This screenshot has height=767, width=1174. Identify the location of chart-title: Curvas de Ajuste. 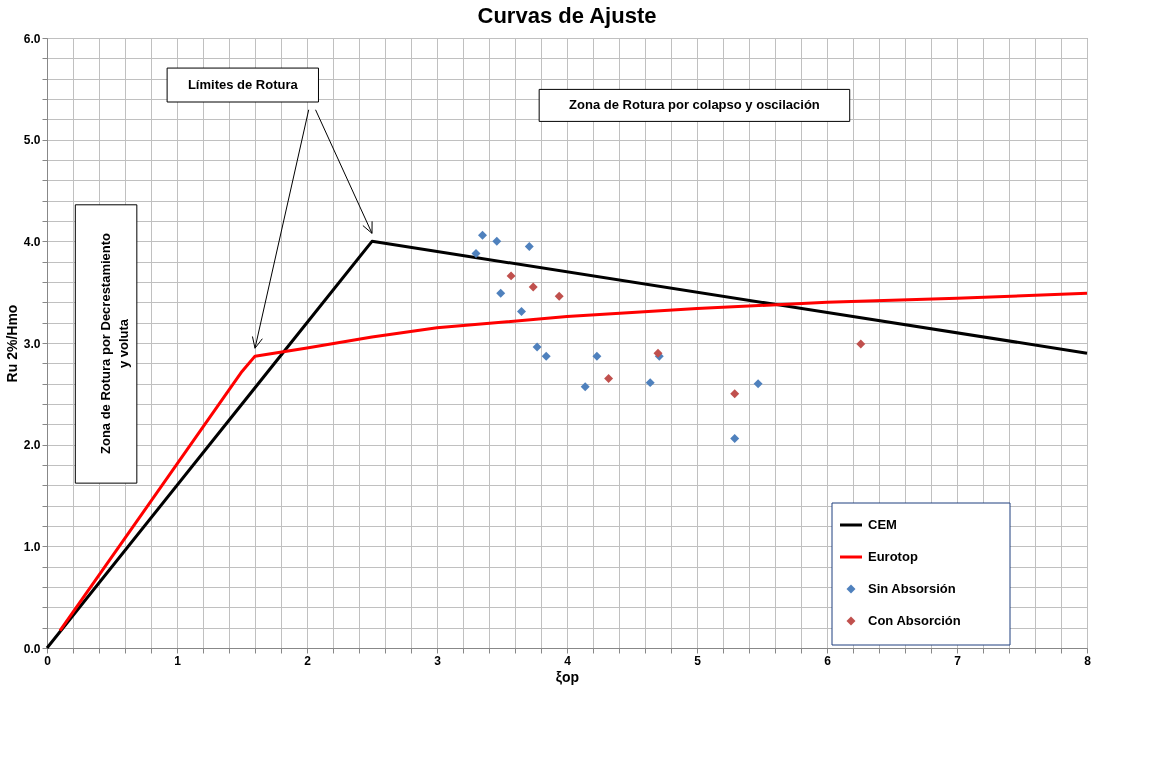
(567, 15).